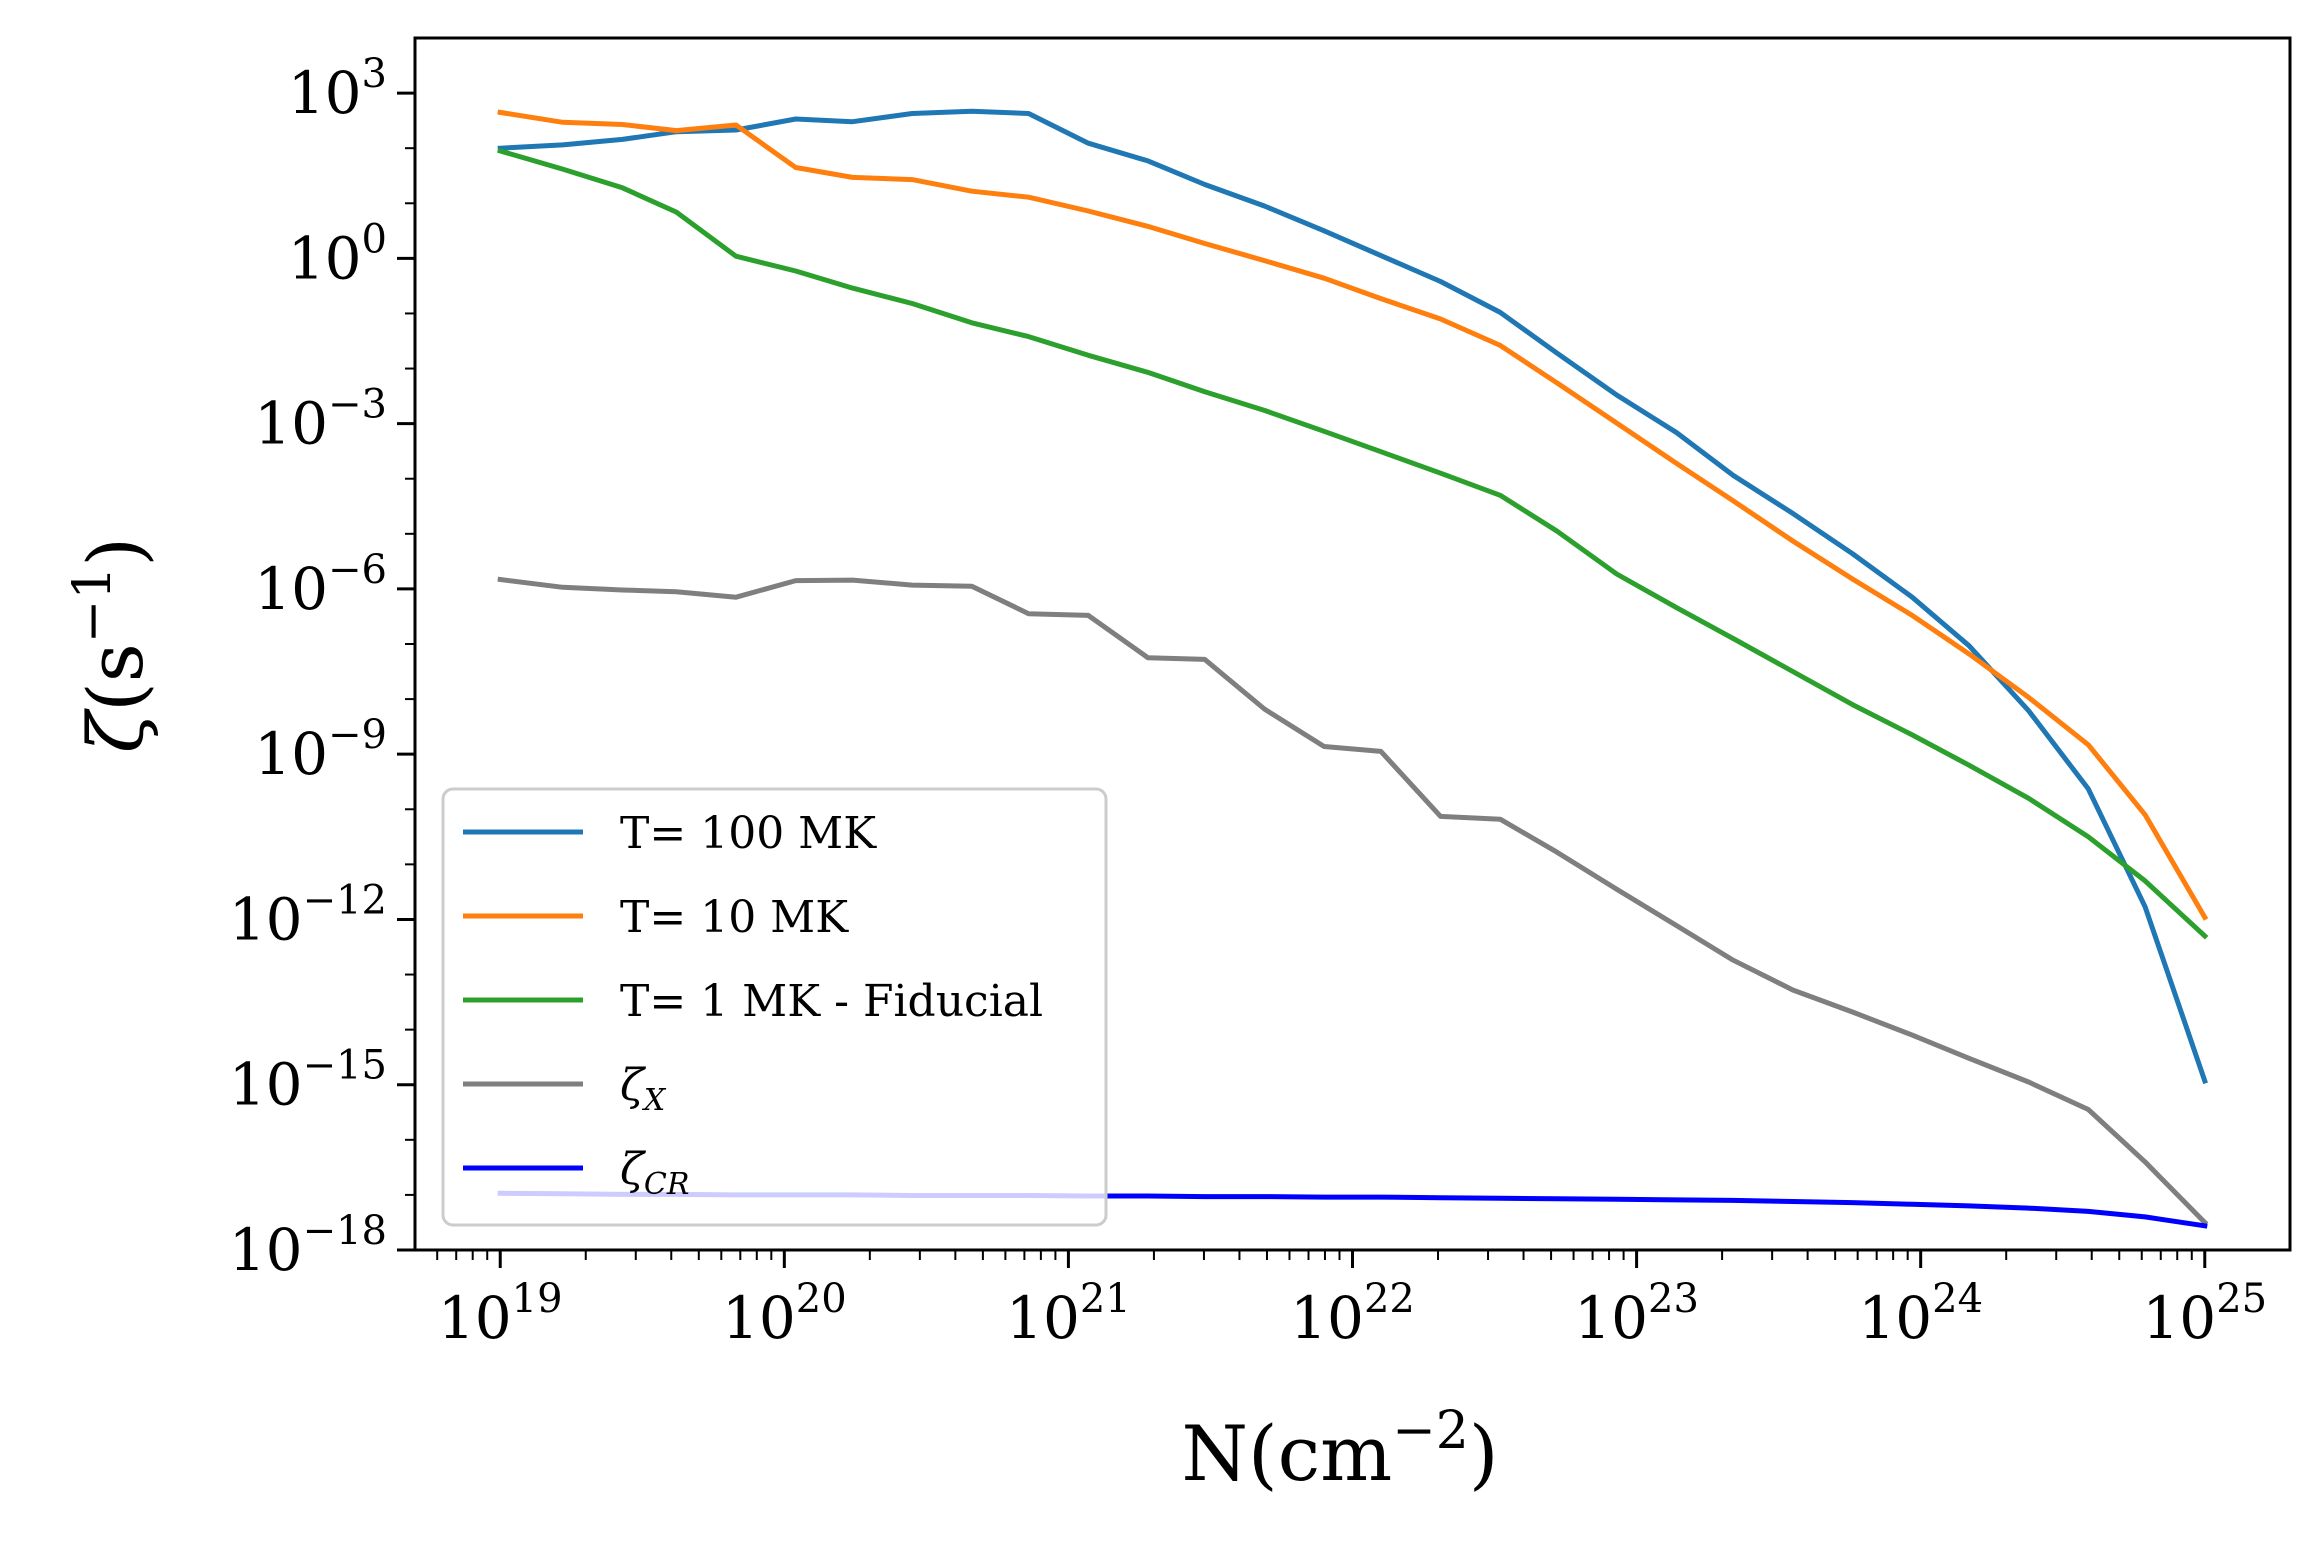 The width and height of the screenshot is (2313, 1545). I want to click on legend-label-1mk-fiducial: T= 1 MK - Fiducial, so click(831, 1001).